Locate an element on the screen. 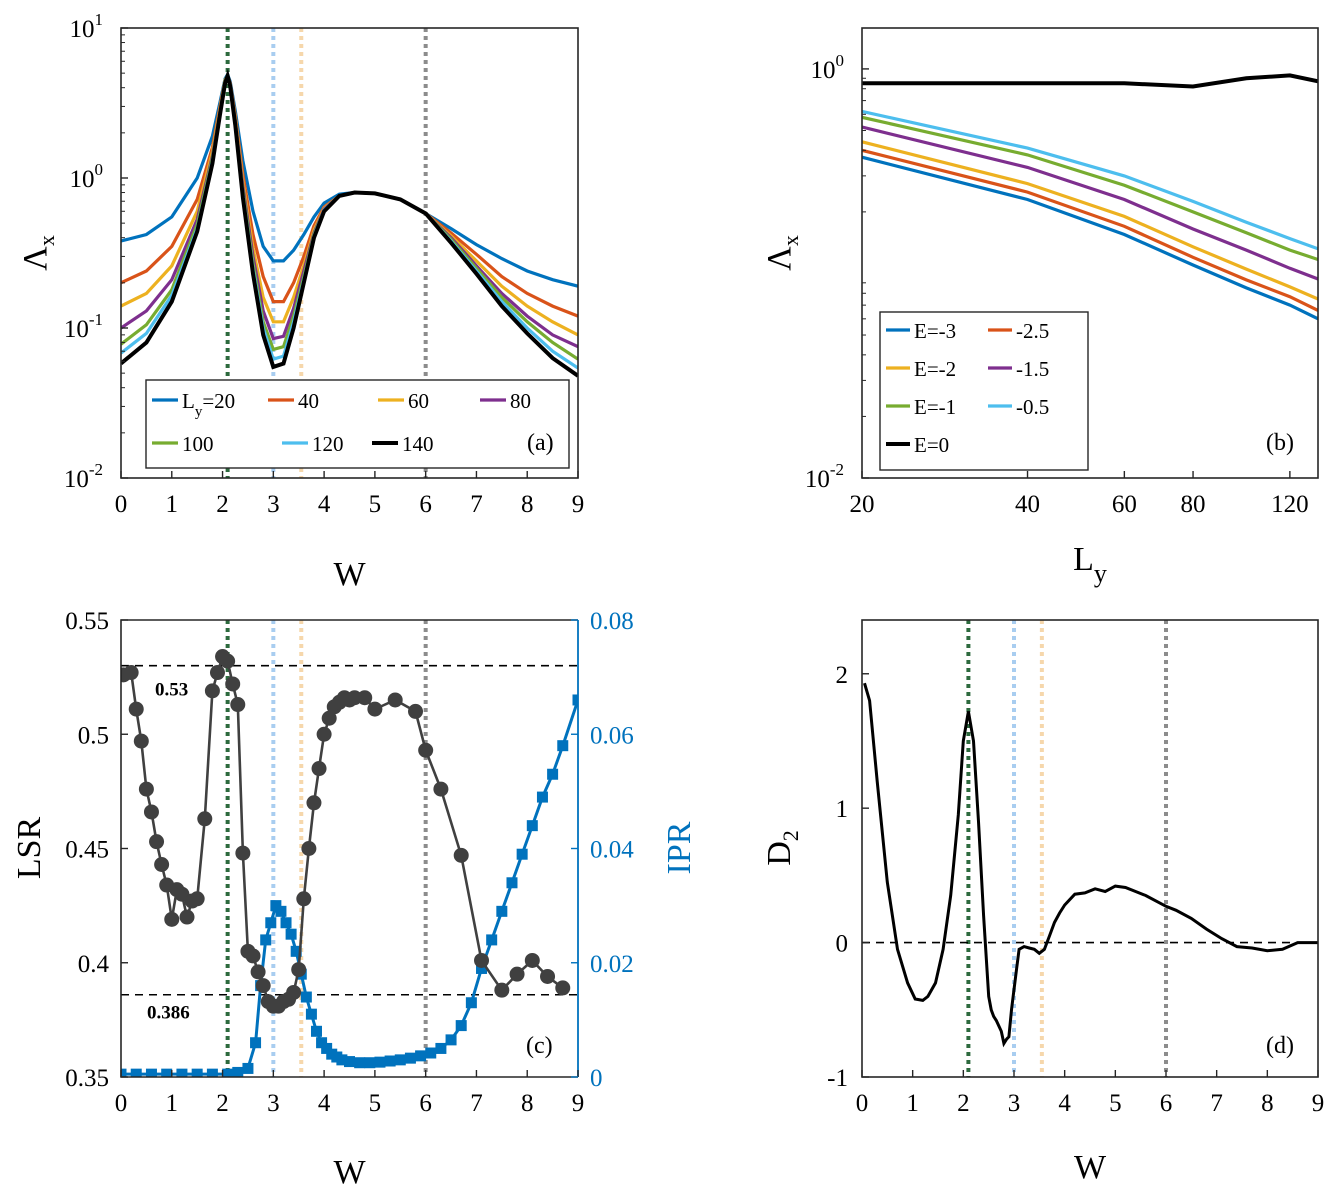  a-legend-label: 120 is located at coordinates (328, 444).